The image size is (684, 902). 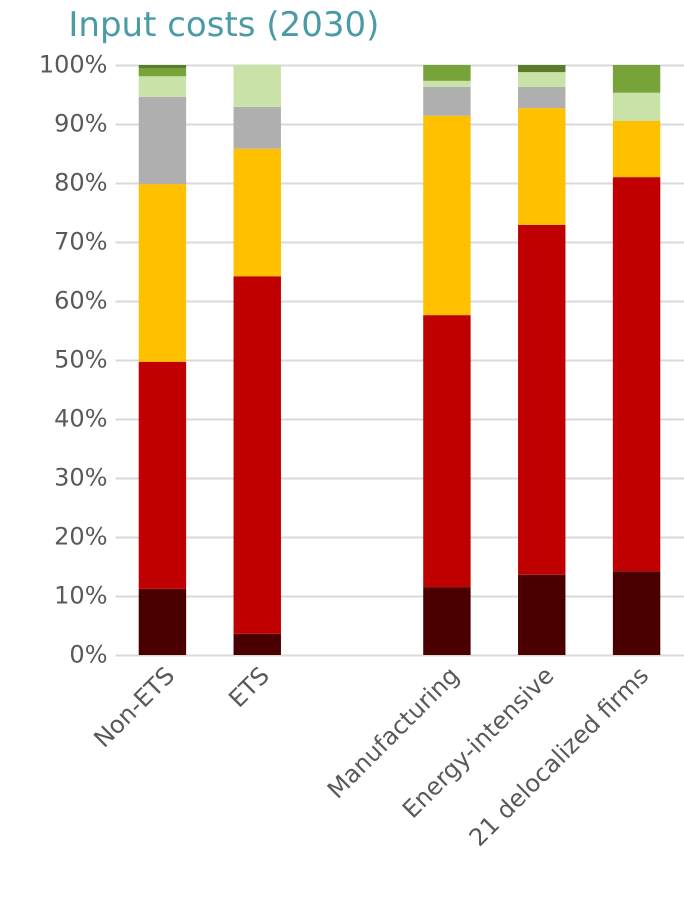 What do you see at coordinates (81, 360) in the screenshot?
I see `y-tick-label: 50%` at bounding box center [81, 360].